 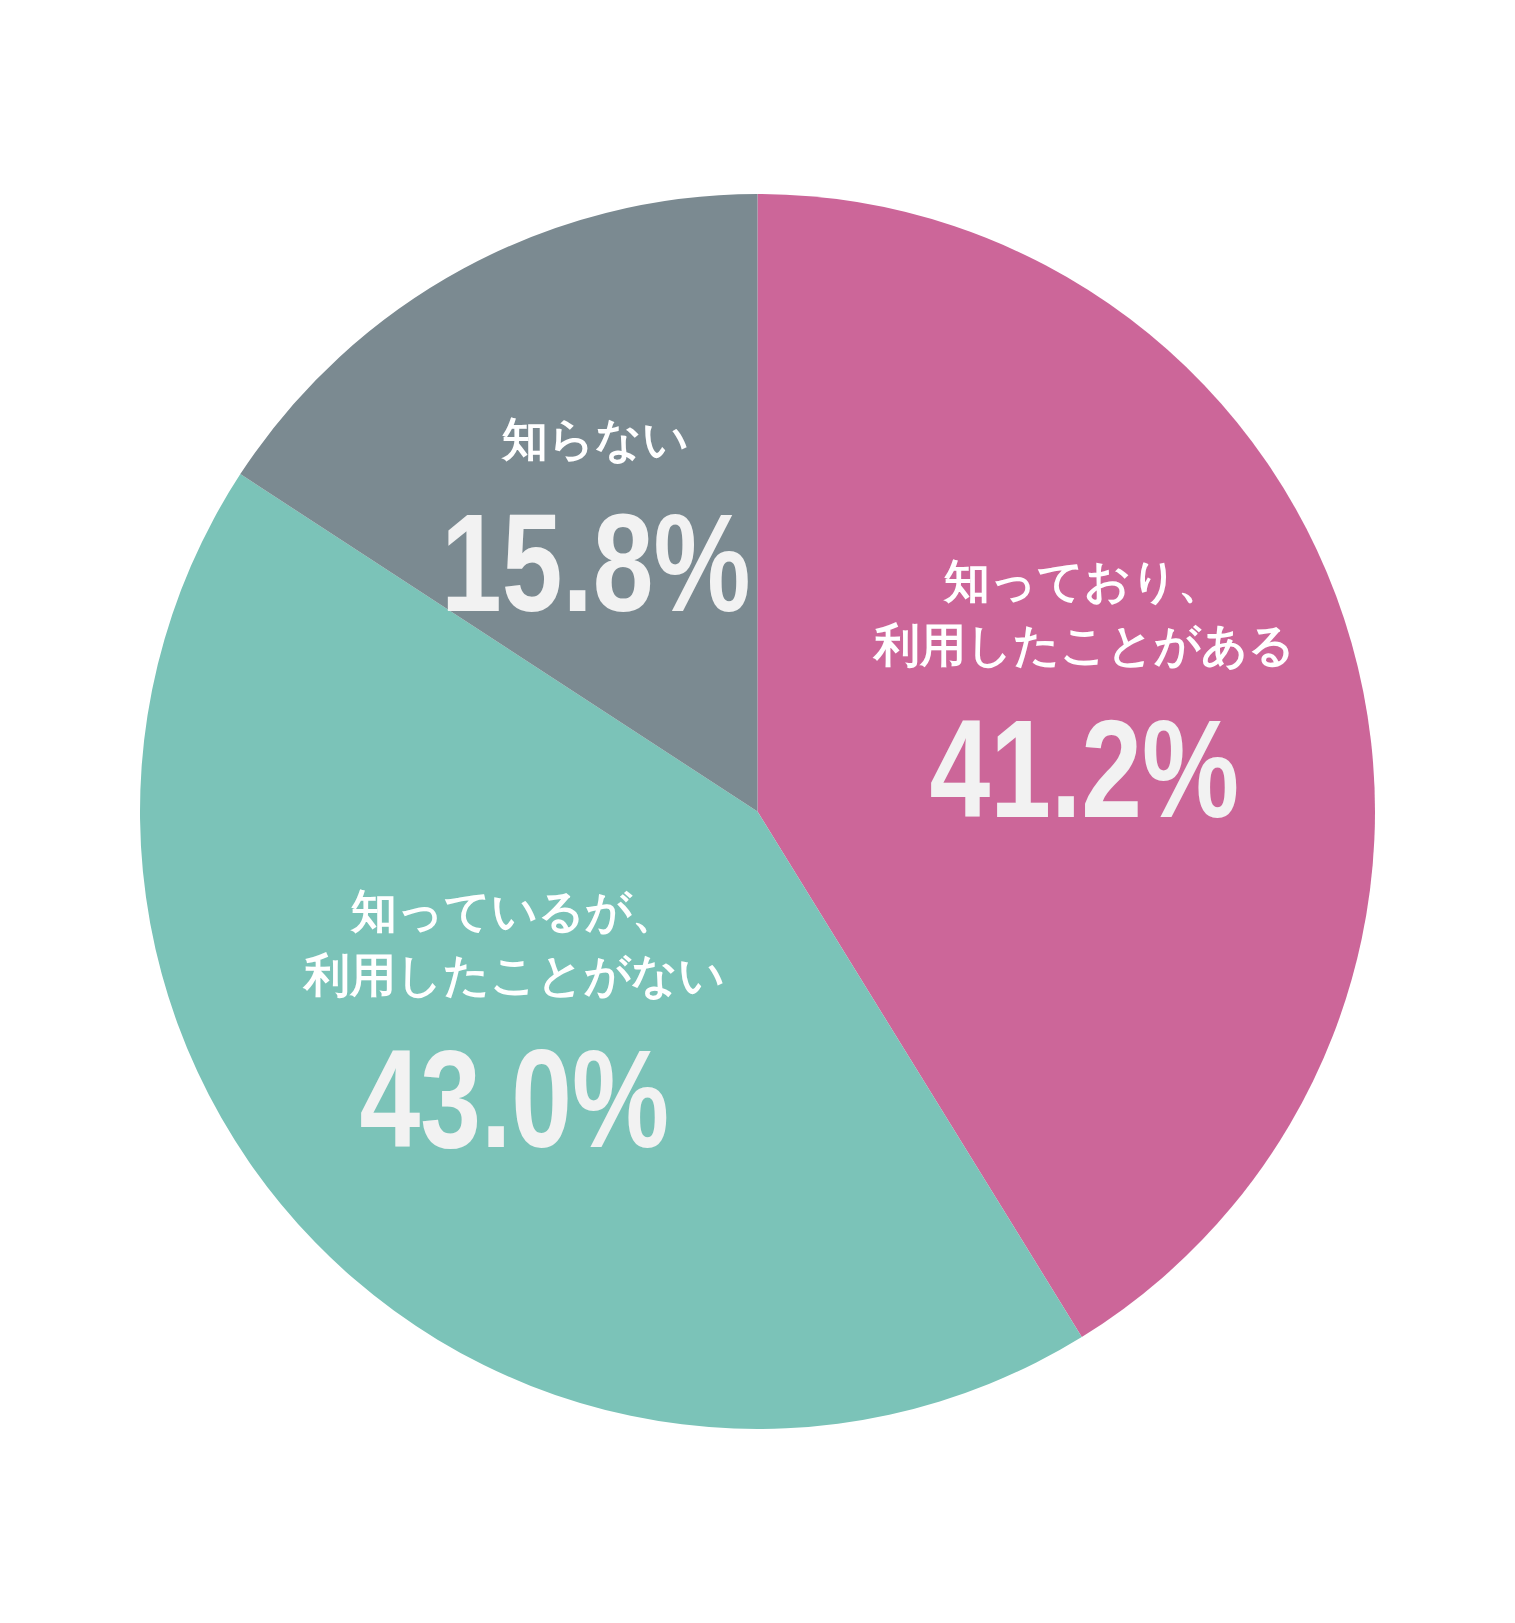 I want to click on data-label: 41.2%, so click(x=1084, y=769).